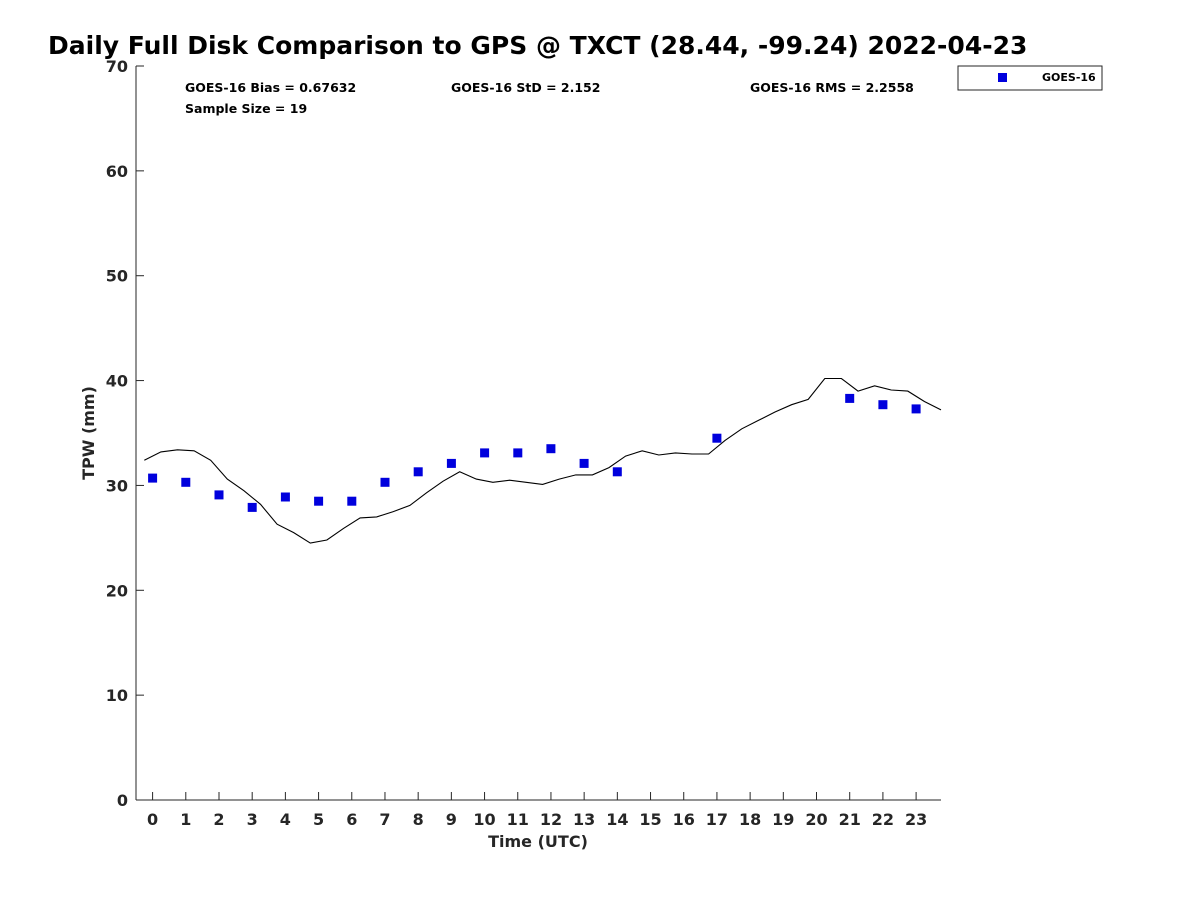 The width and height of the screenshot is (1200, 900). What do you see at coordinates (117, 381) in the screenshot?
I see `y-tick-label: 40` at bounding box center [117, 381].